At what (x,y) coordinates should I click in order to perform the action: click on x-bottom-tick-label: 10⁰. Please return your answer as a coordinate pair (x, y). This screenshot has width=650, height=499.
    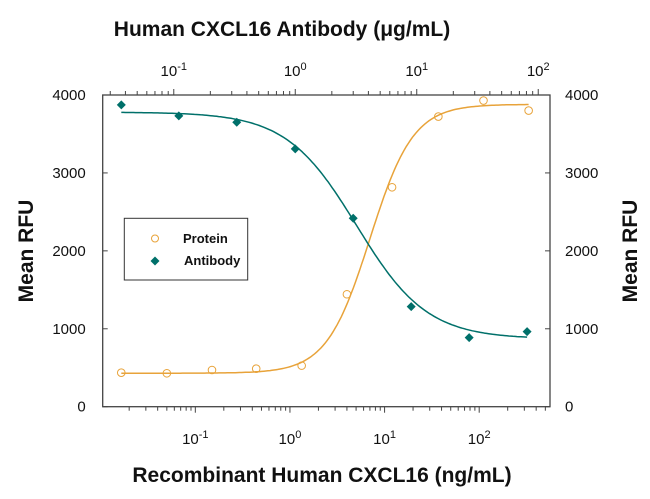
    Looking at the image, I should click on (290, 438).